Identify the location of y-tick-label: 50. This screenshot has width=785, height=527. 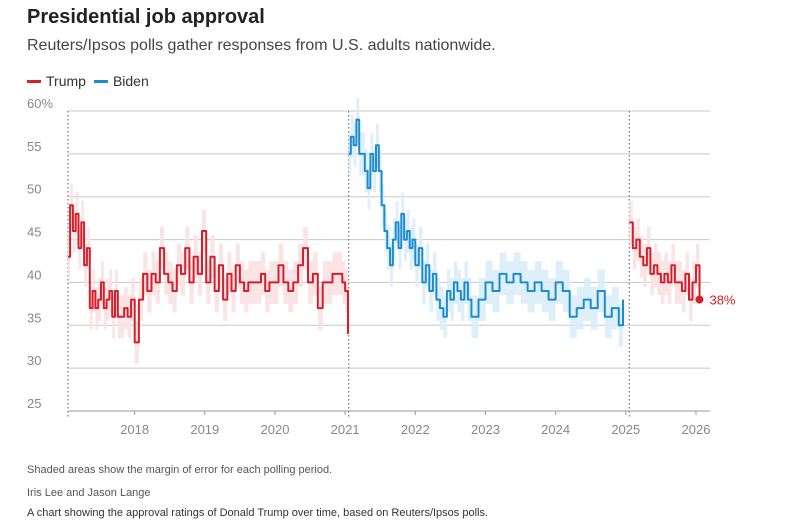
(34, 189).